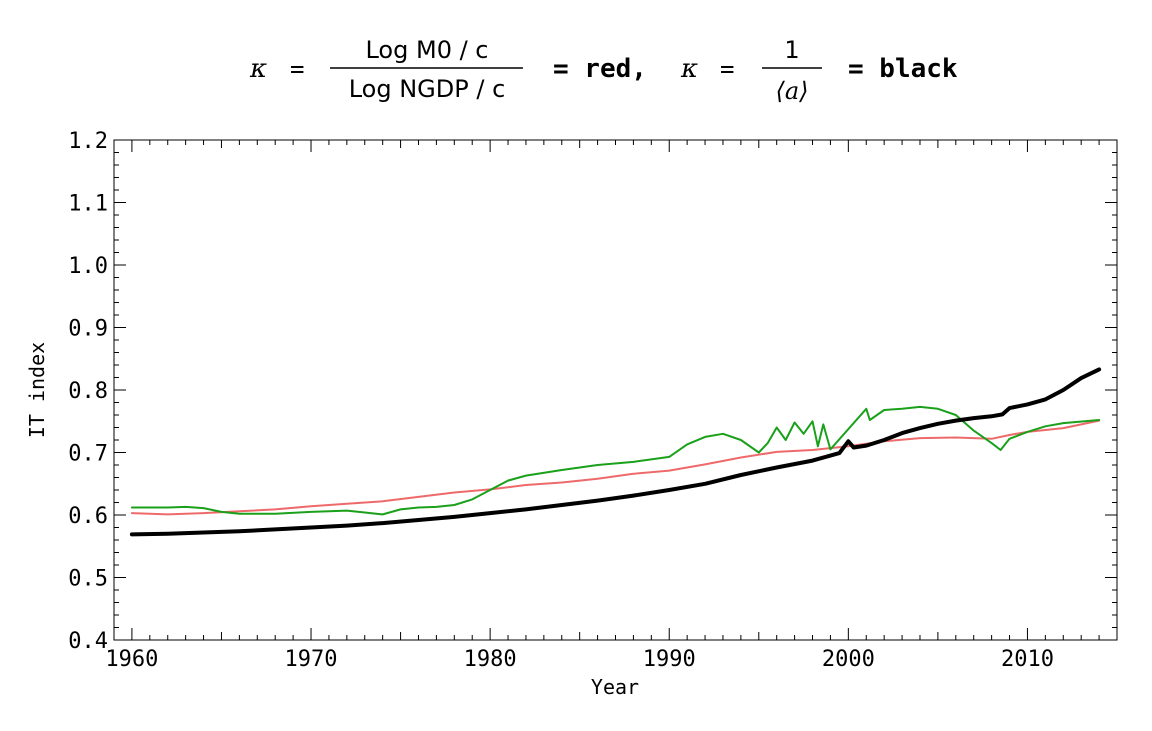 Image resolution: width=1152 pixels, height=731 pixels. I want to click on y-tick-label: 0.8, so click(88, 391).